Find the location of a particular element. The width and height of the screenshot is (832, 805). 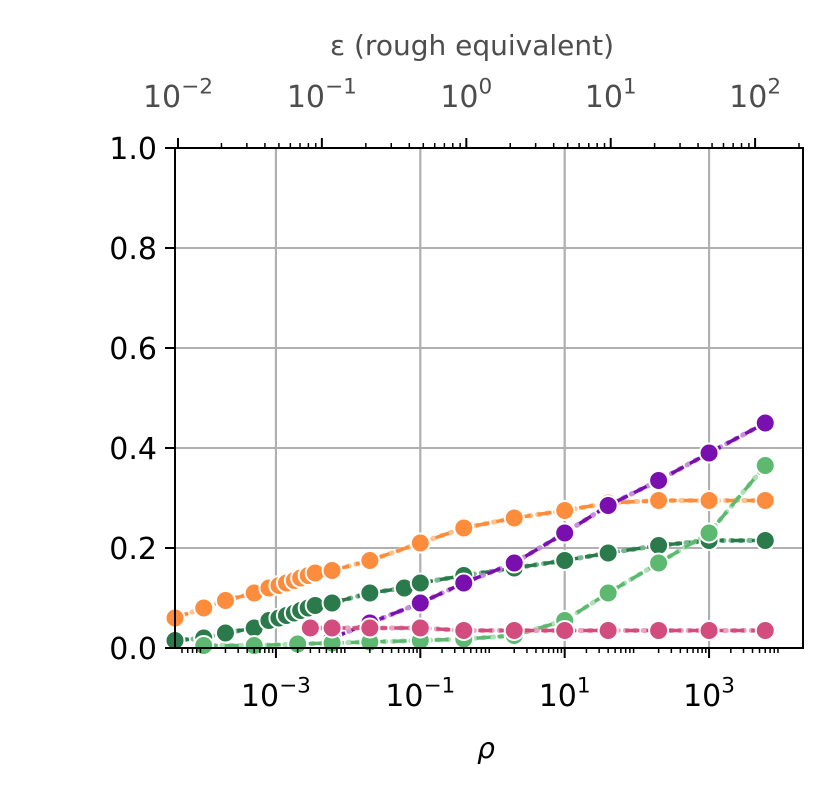

bottom-axis: 10⁻³ 10⁻¹ 10¹ 10³ is located at coordinates (480, 681).